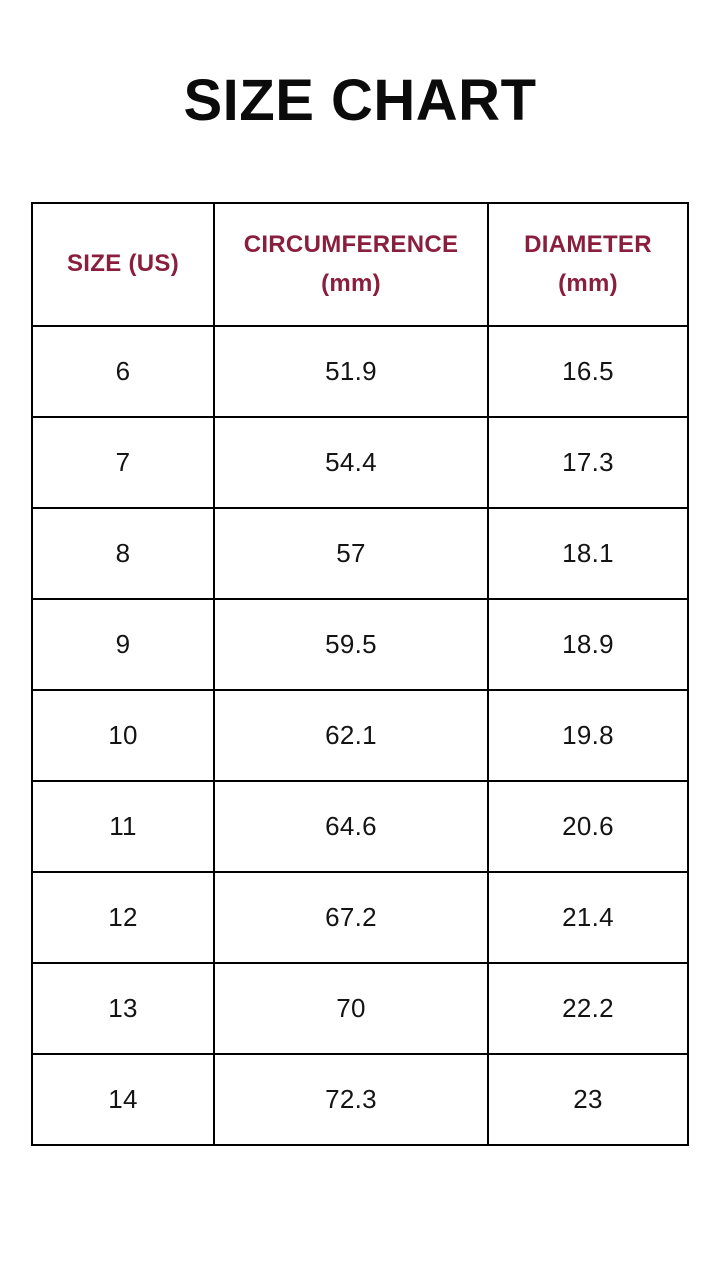 The image size is (720, 1280). I want to click on circumference-cell: 64.6, so click(351, 826).